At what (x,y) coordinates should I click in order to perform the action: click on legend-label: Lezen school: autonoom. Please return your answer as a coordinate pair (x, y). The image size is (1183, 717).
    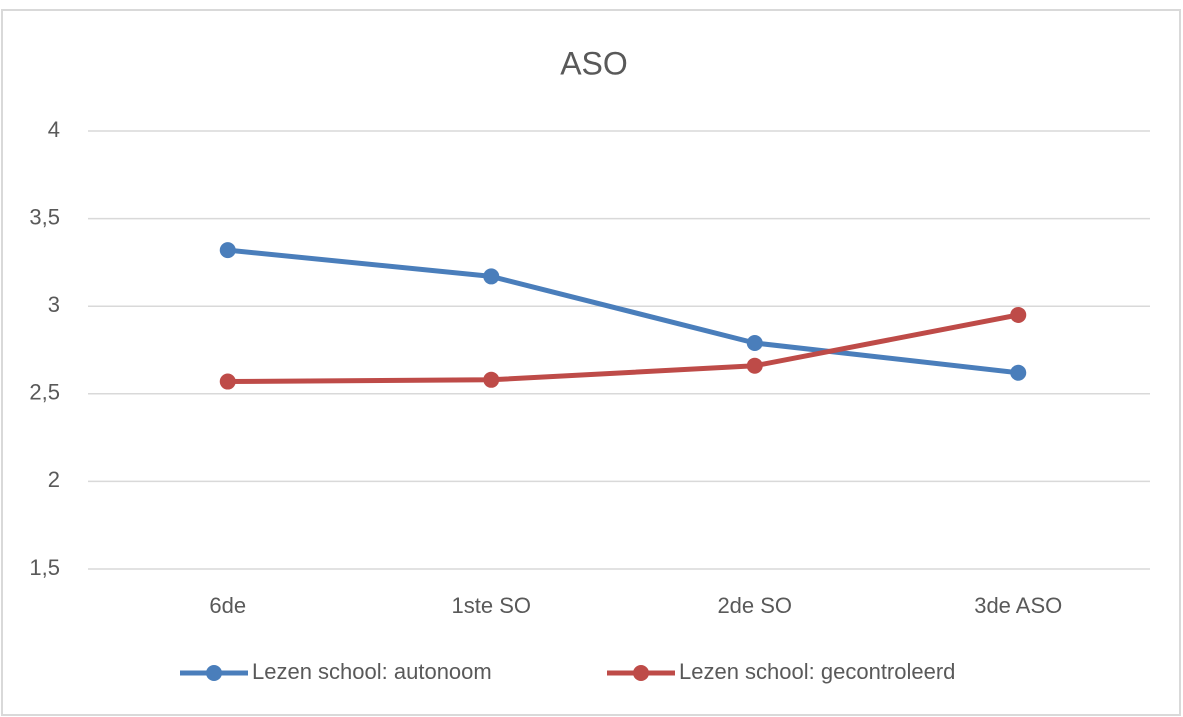
    Looking at the image, I should click on (372, 671).